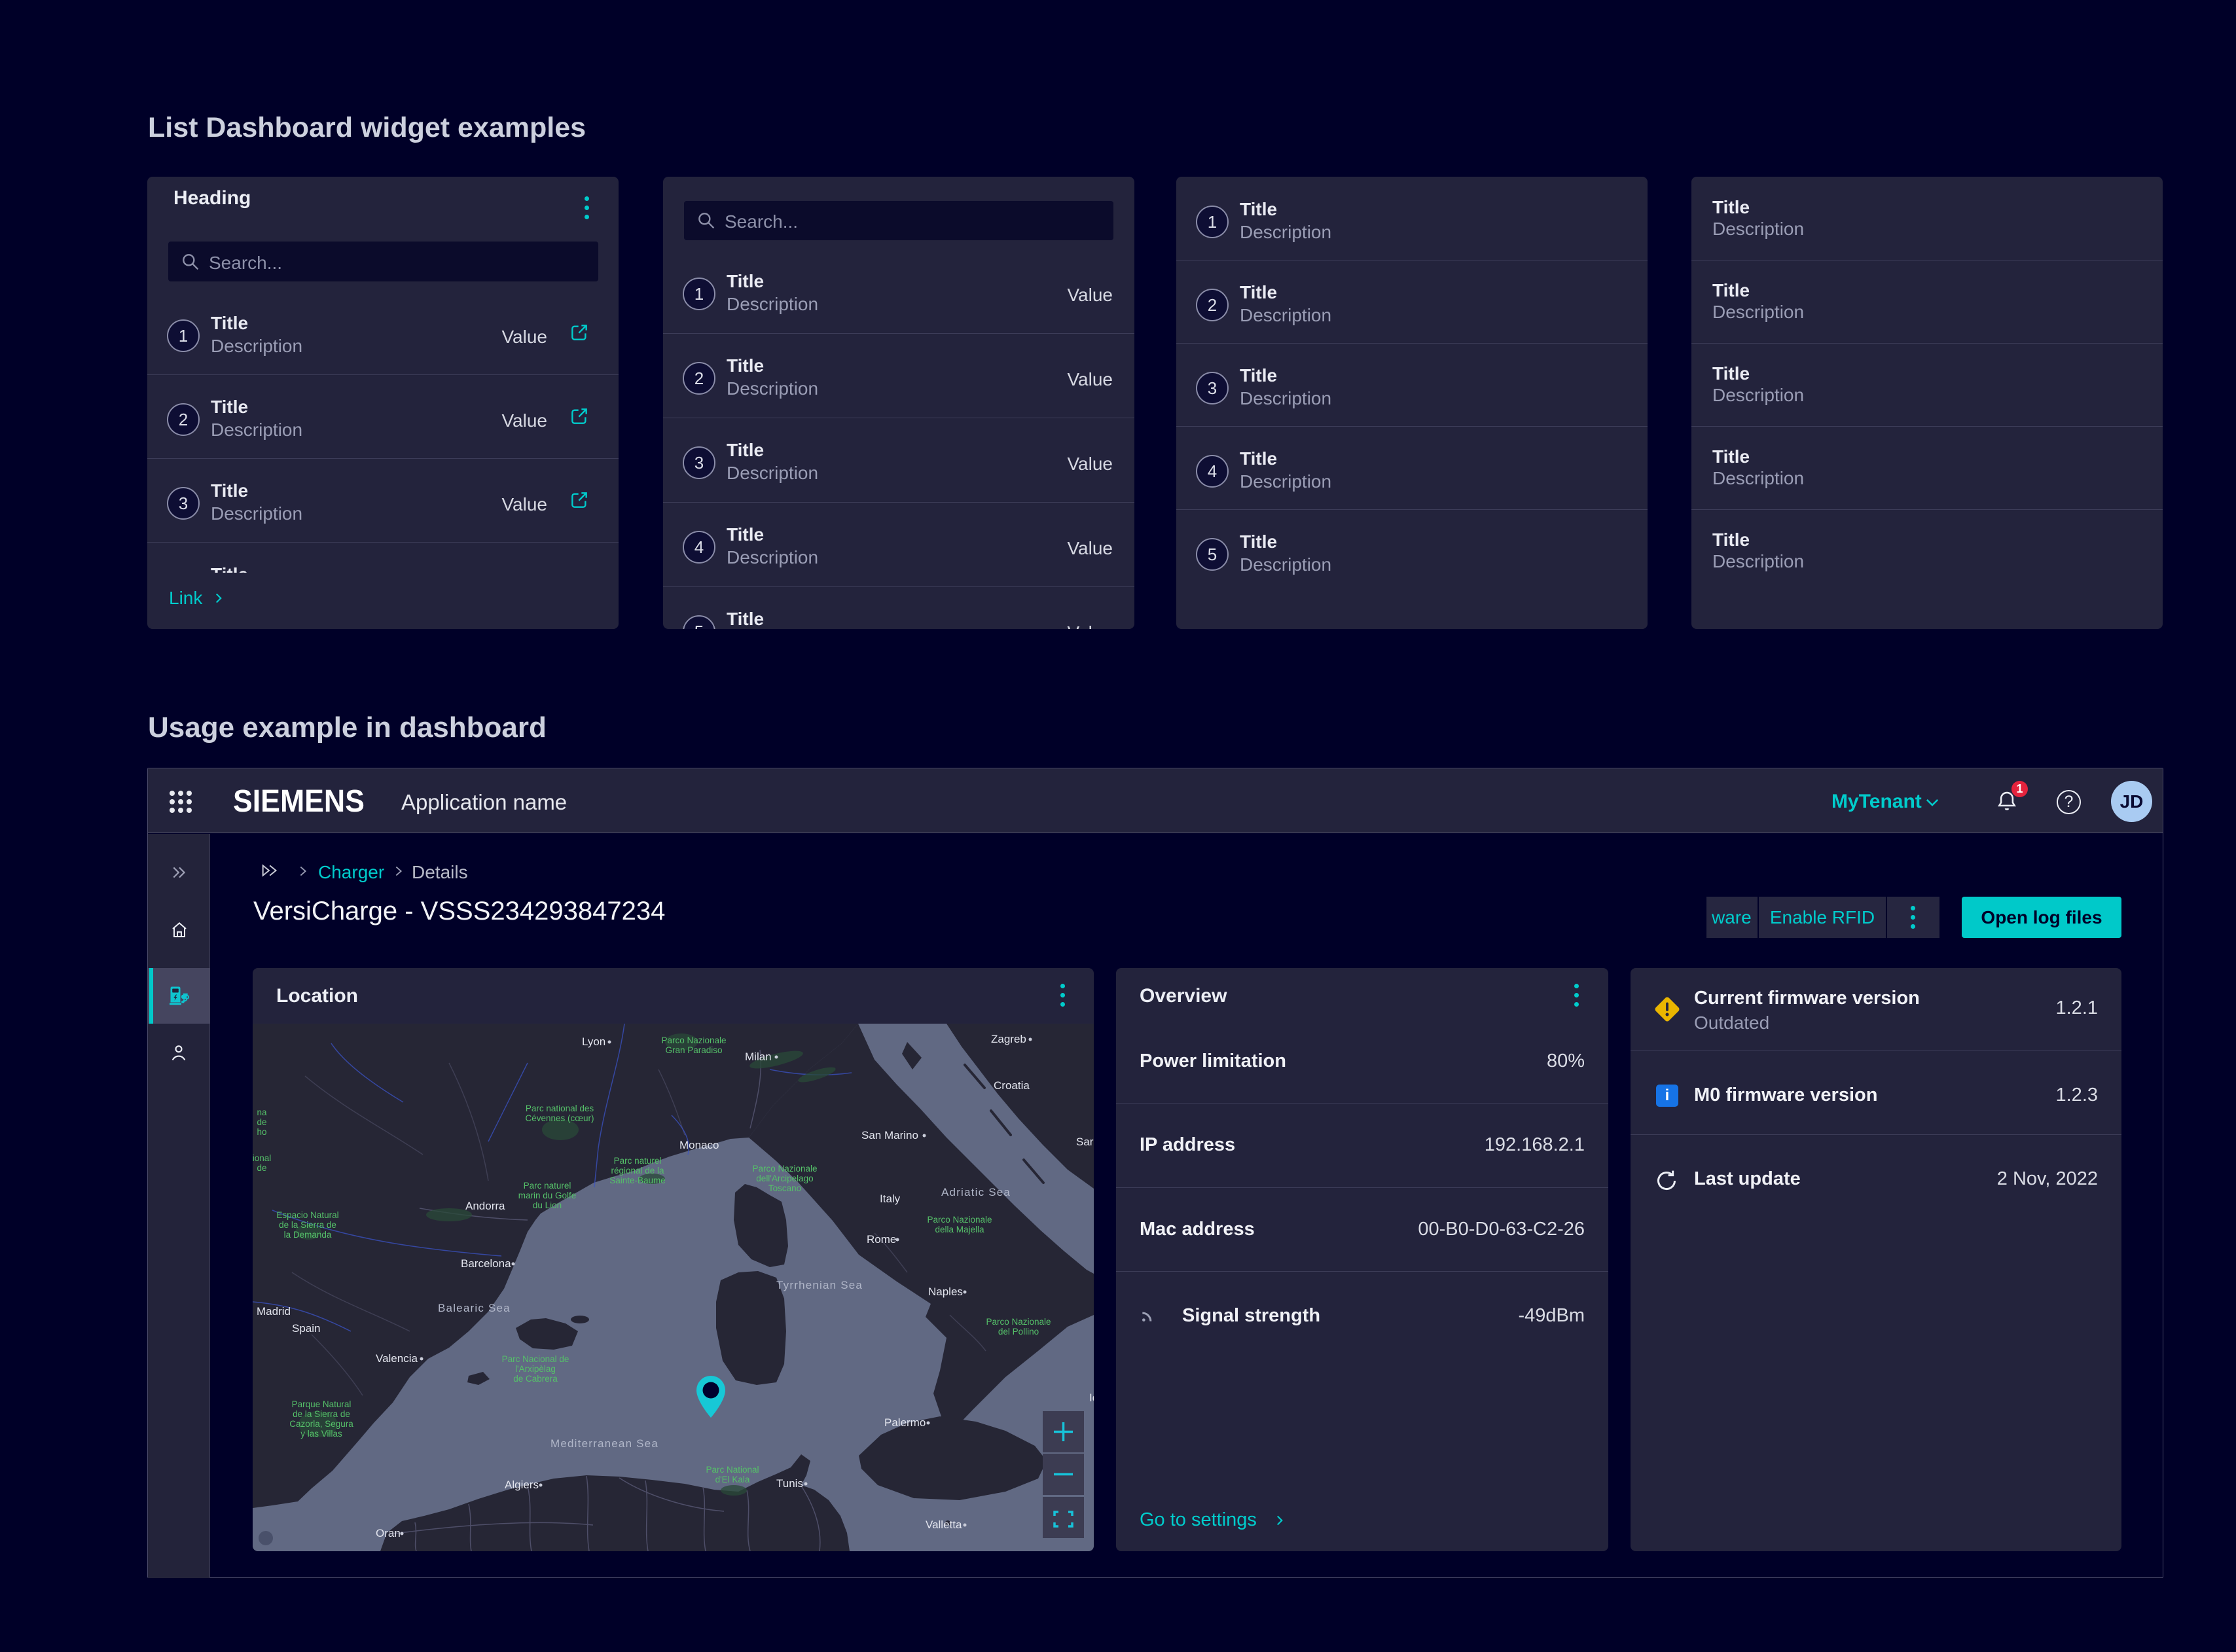 This screenshot has height=1652, width=2236. What do you see at coordinates (1012, 1085) in the screenshot?
I see `svg-text: Croatia` at bounding box center [1012, 1085].